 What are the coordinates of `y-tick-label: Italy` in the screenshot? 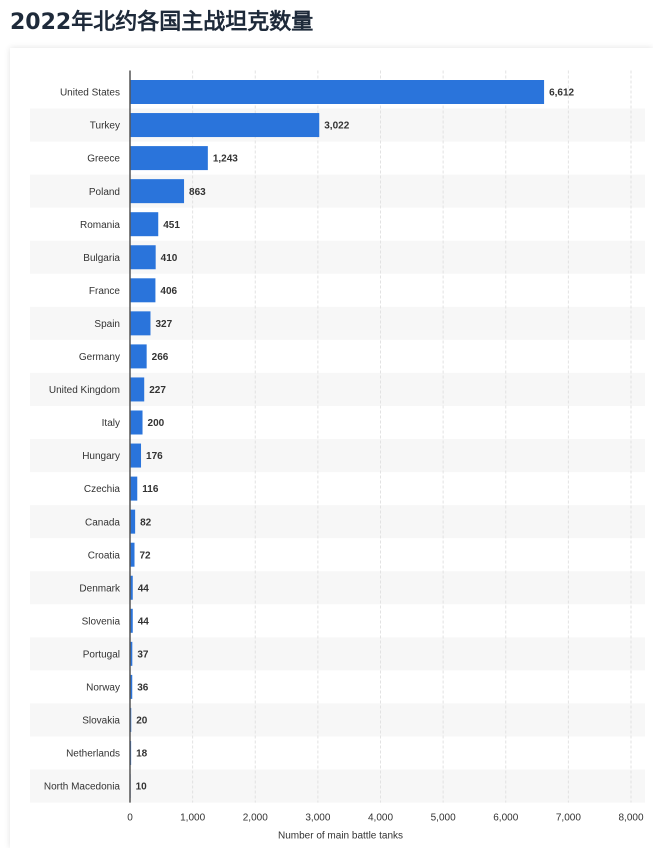 It's located at (111, 423).